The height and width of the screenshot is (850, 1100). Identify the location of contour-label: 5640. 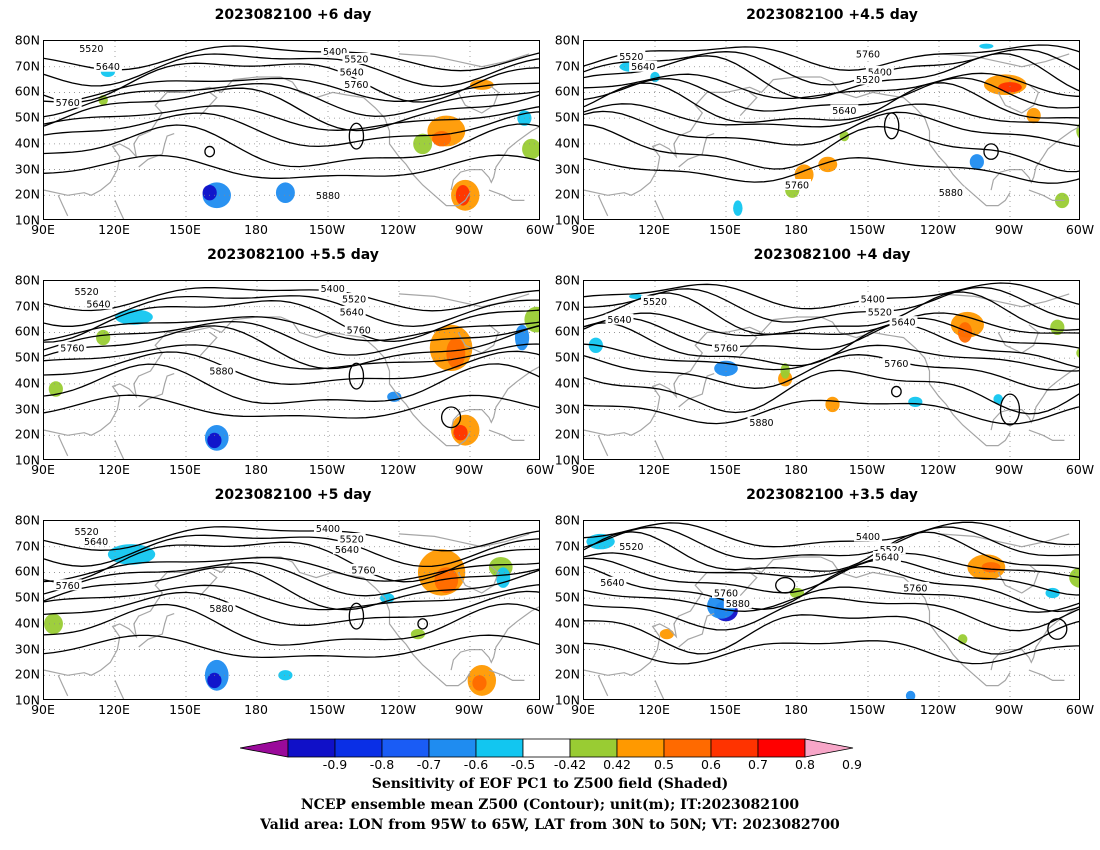
(96, 542).